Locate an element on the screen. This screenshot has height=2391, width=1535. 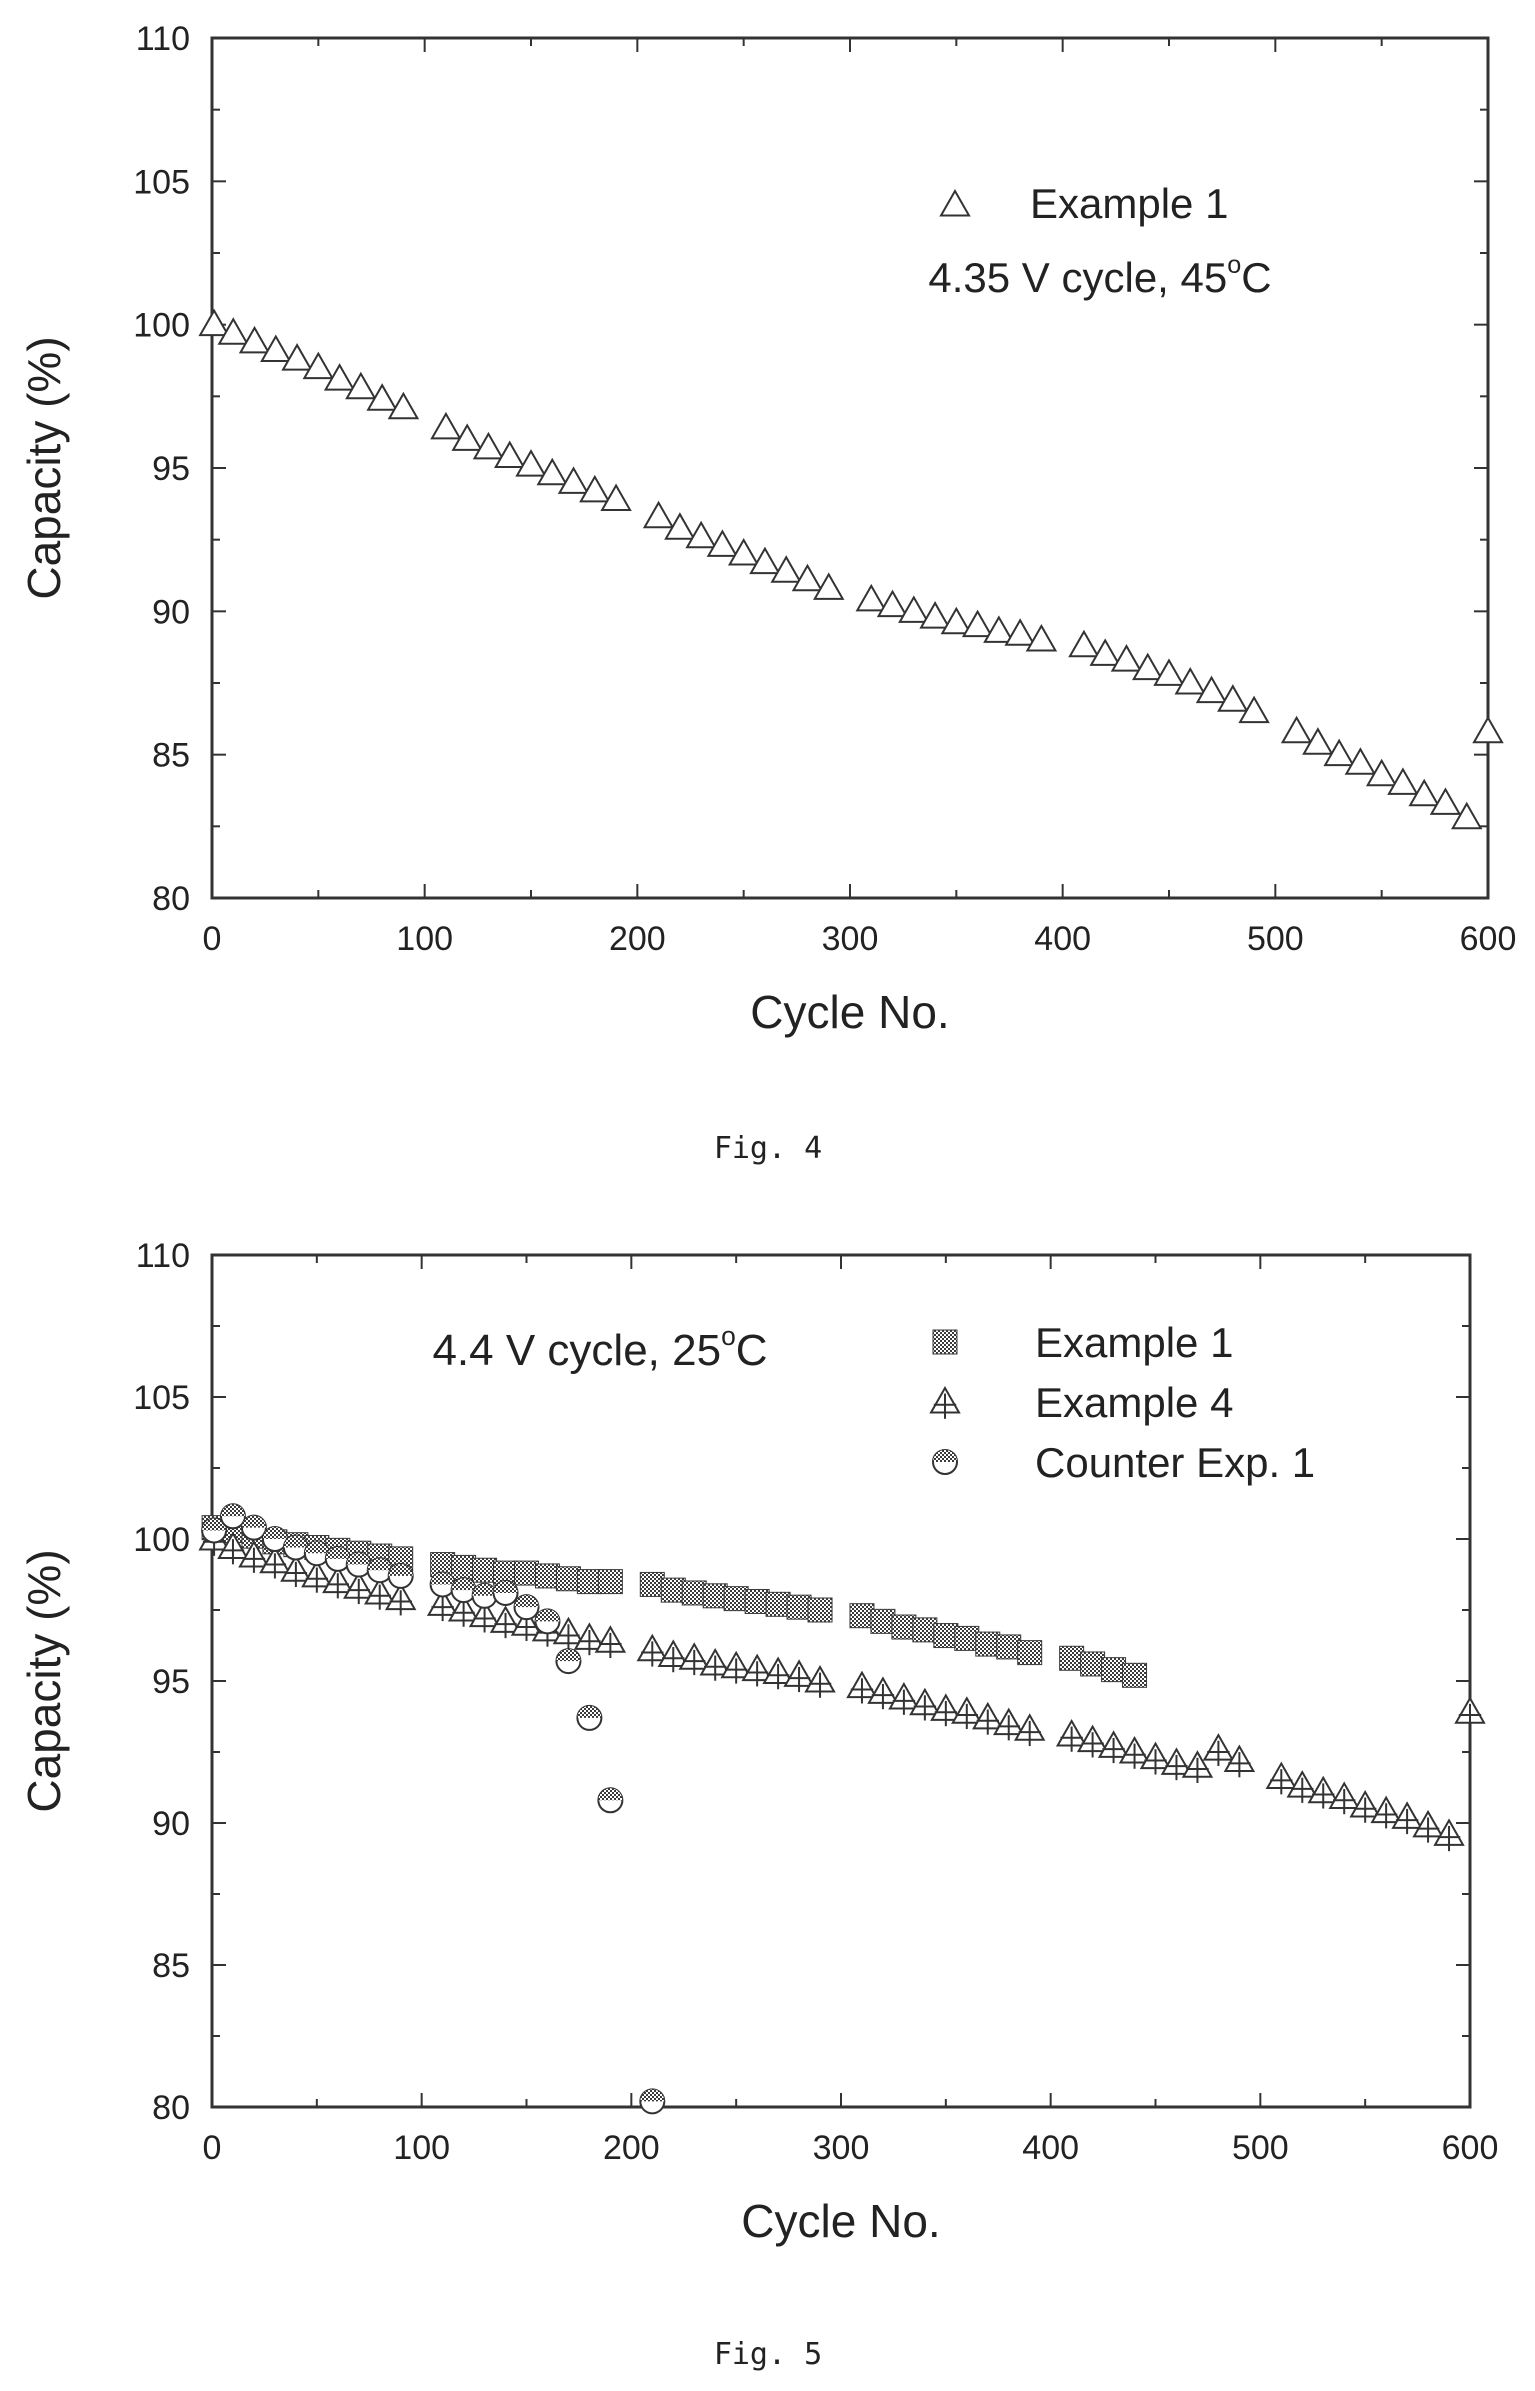
y-tick-label: 105 is located at coordinates (161, 182).